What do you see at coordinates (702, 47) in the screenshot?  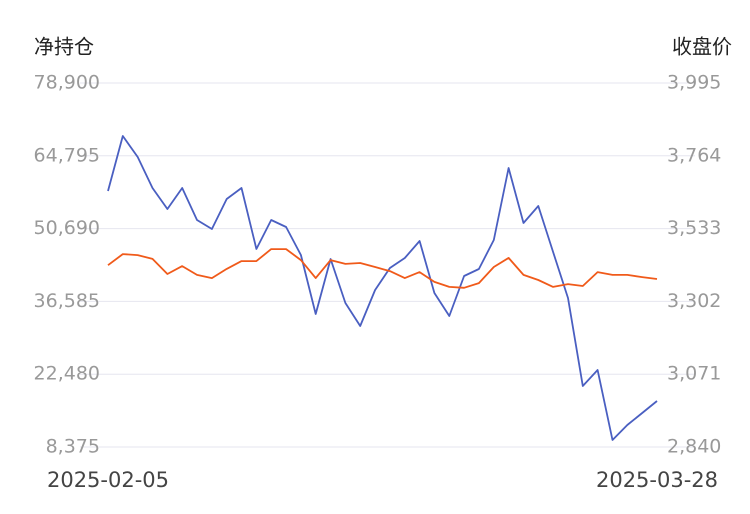 I see `y2-axis-title: 收盘价` at bounding box center [702, 47].